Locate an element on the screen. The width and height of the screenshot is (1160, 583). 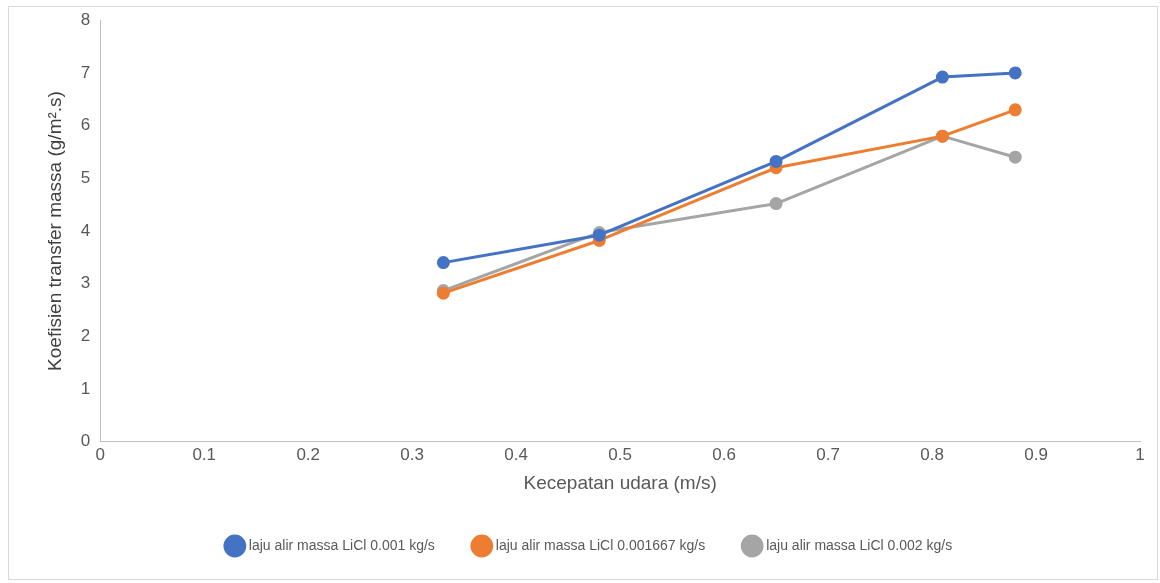
x-tick-label: 0.7 is located at coordinates (828, 454).